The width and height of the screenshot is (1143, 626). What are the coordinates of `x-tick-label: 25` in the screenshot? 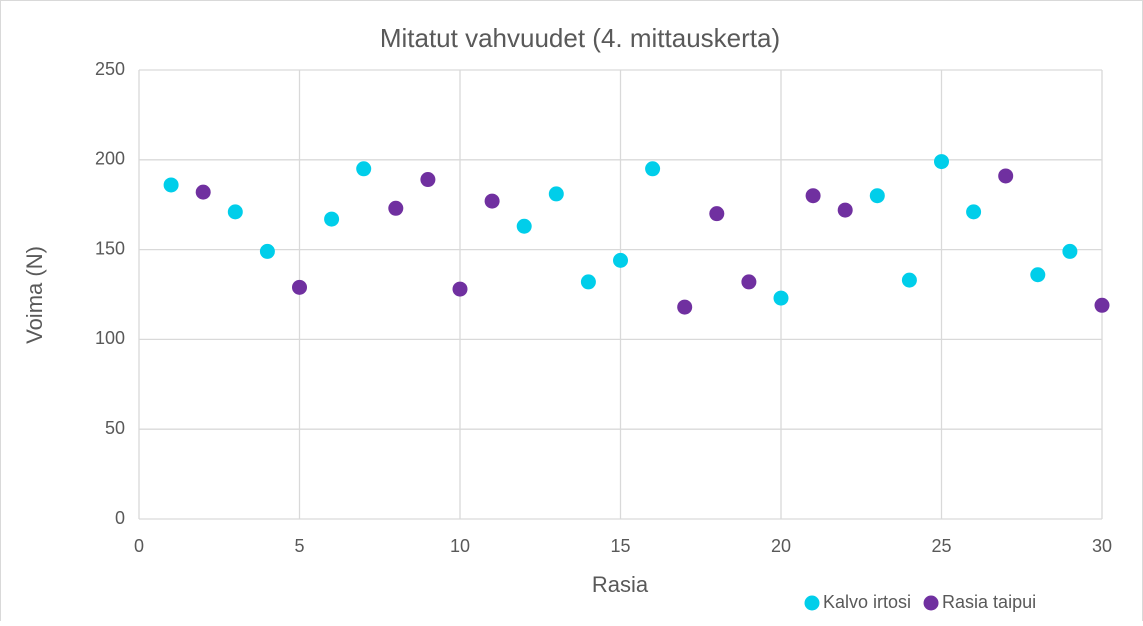 It's located at (941, 546).